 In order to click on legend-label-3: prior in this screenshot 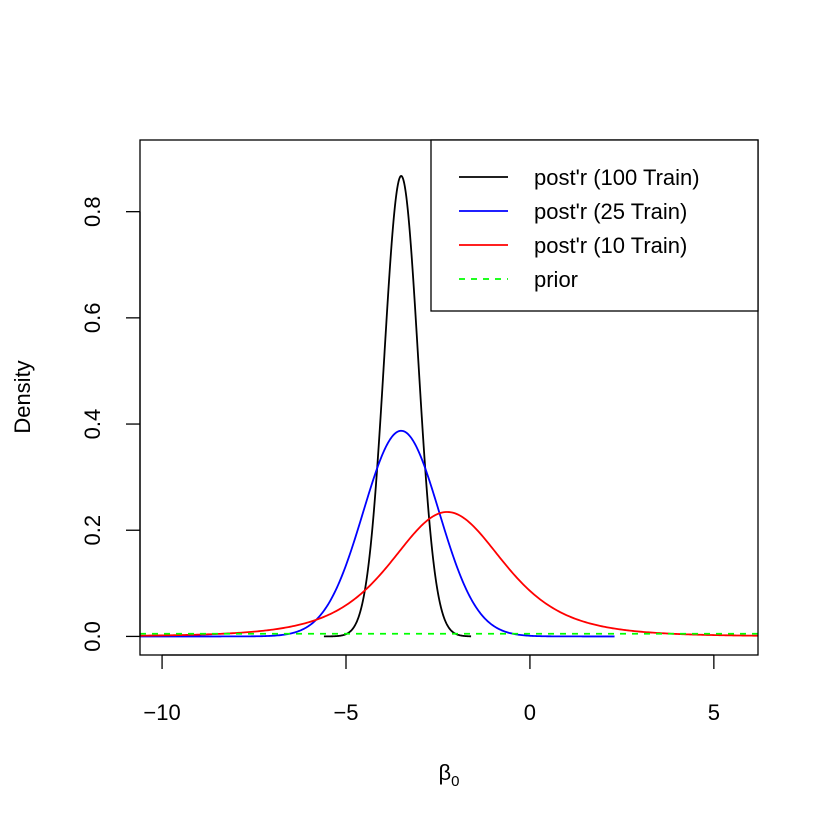, I will do `click(556, 279)`.